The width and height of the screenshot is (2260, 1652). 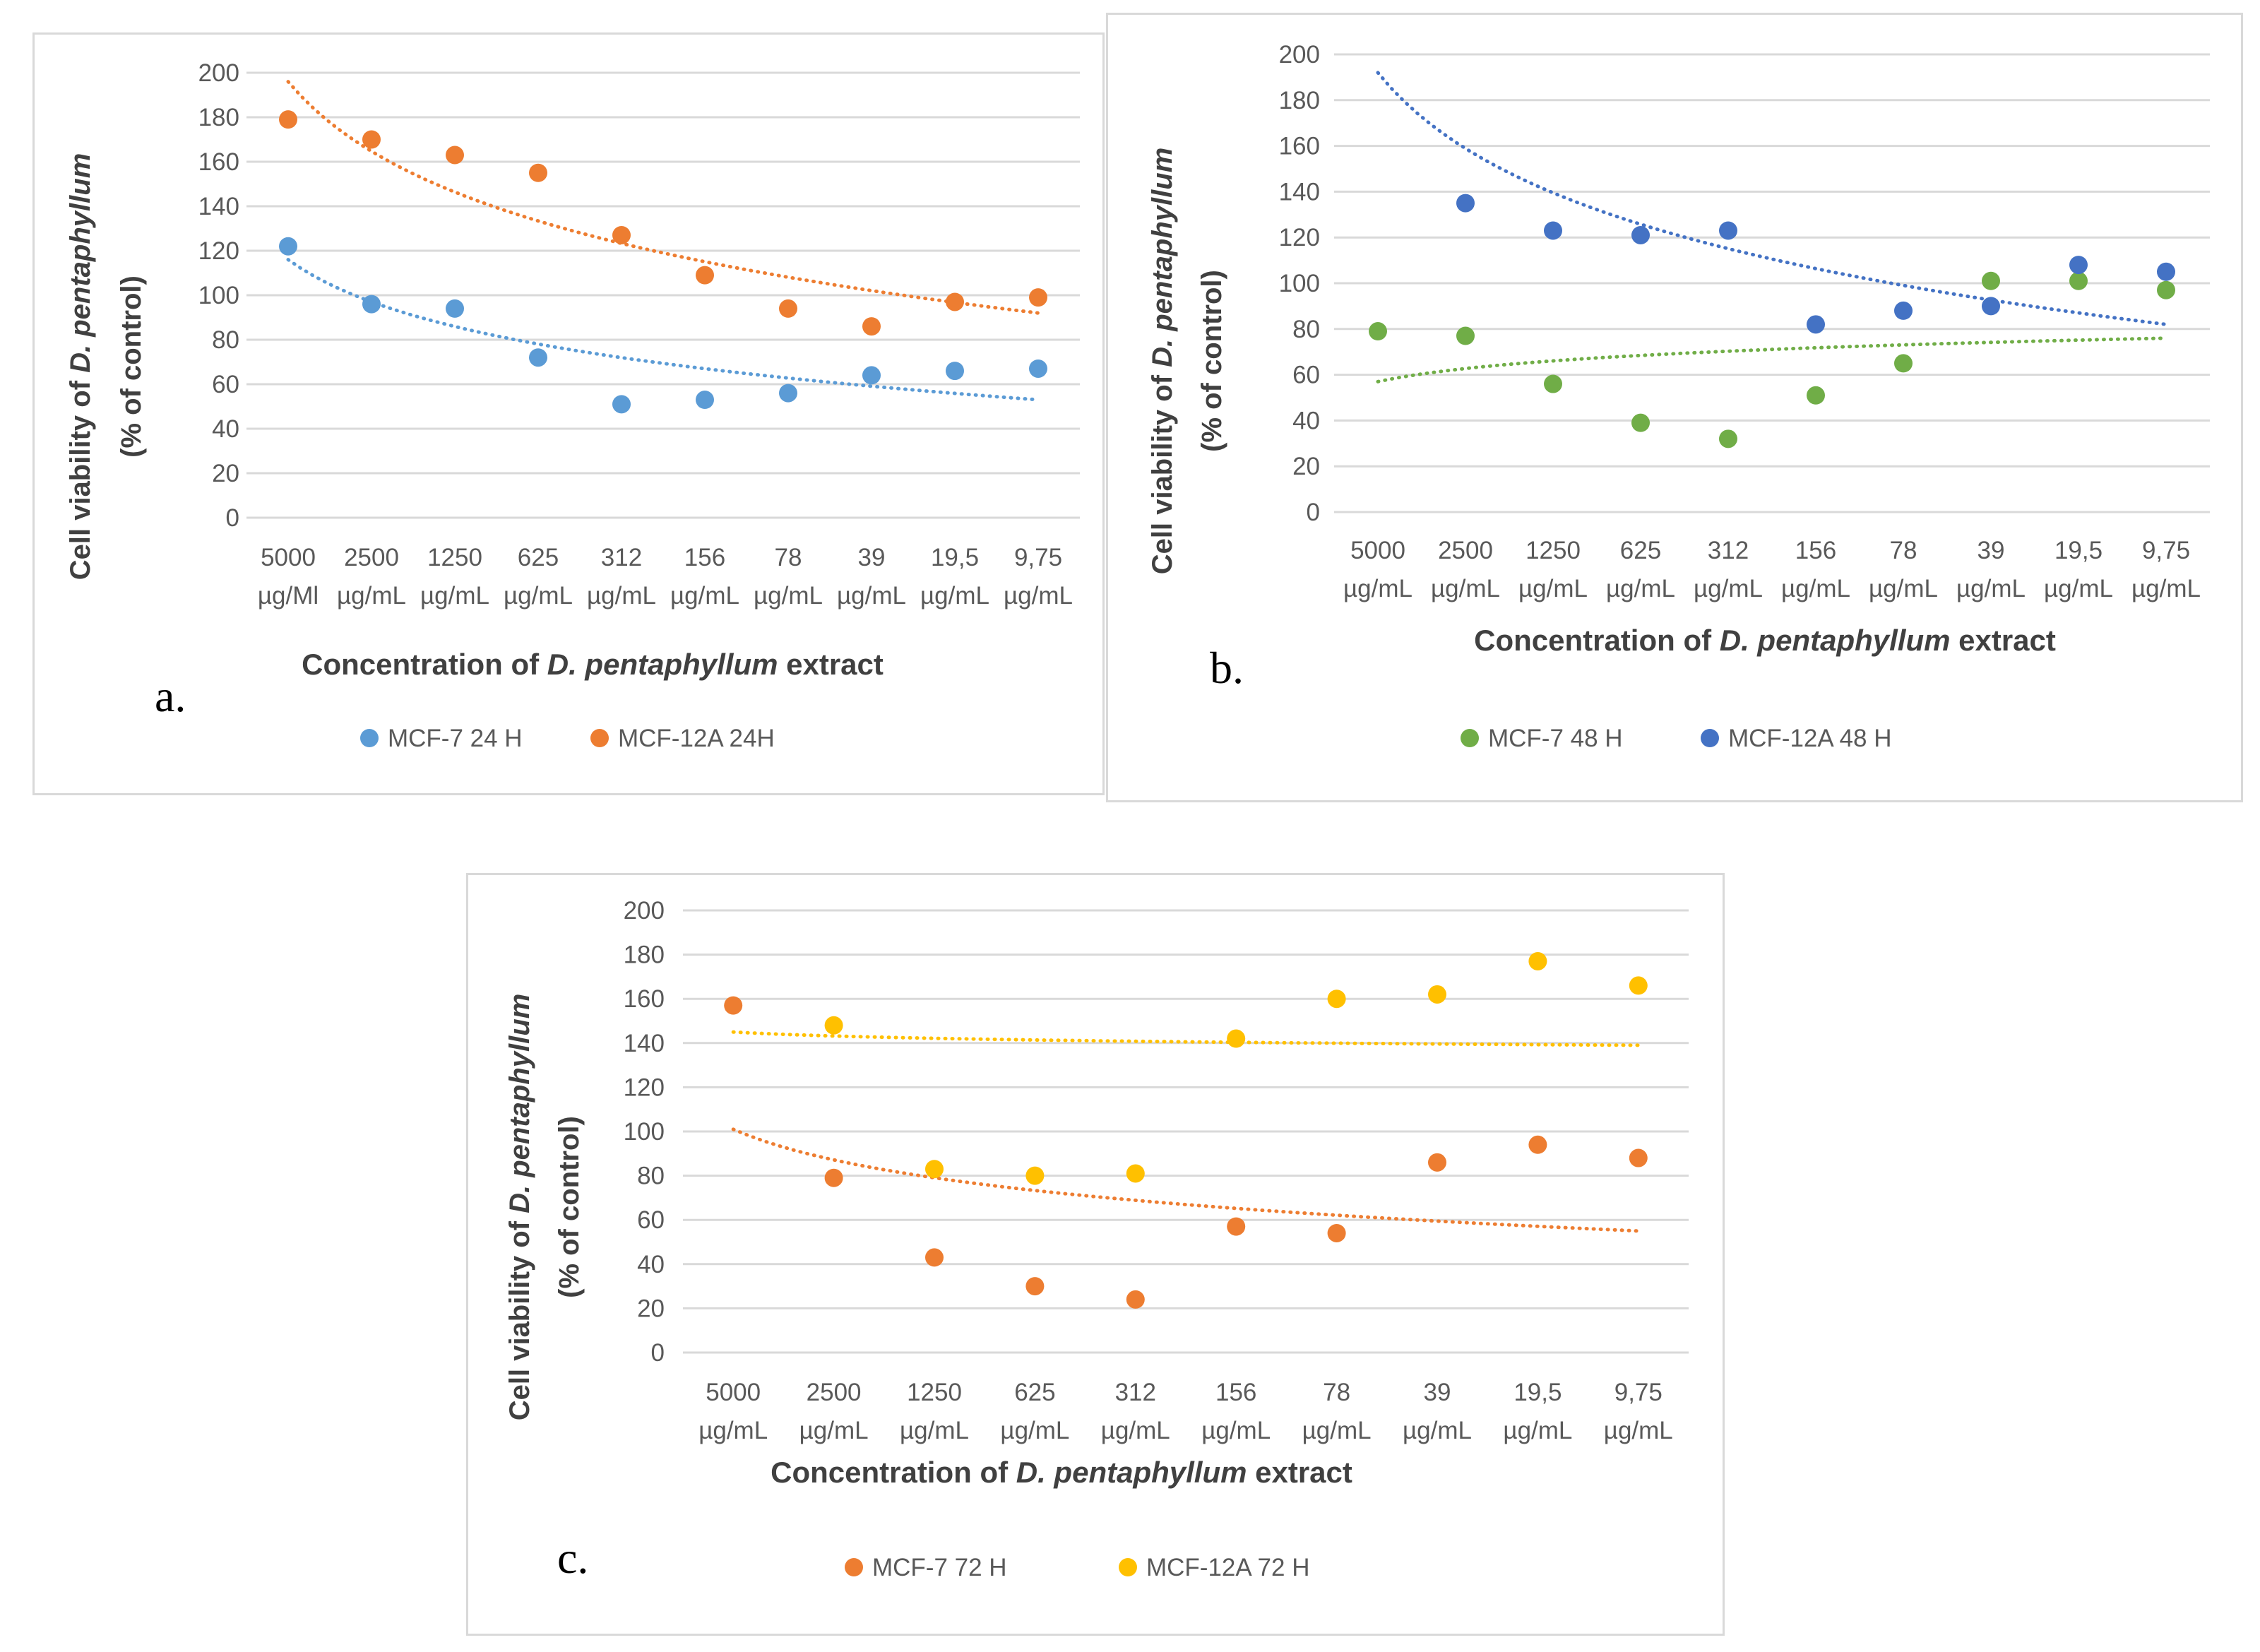 I want to click on x-tick-label: 625, so click(x=1641, y=550).